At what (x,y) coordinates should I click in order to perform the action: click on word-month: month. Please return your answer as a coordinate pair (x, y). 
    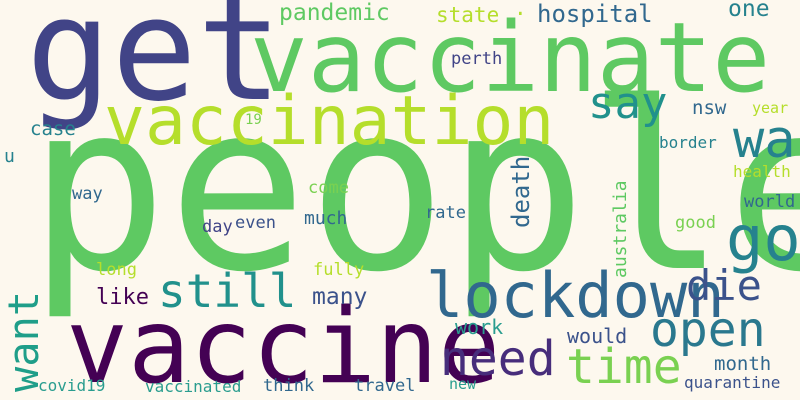
    Looking at the image, I should click on (743, 364).